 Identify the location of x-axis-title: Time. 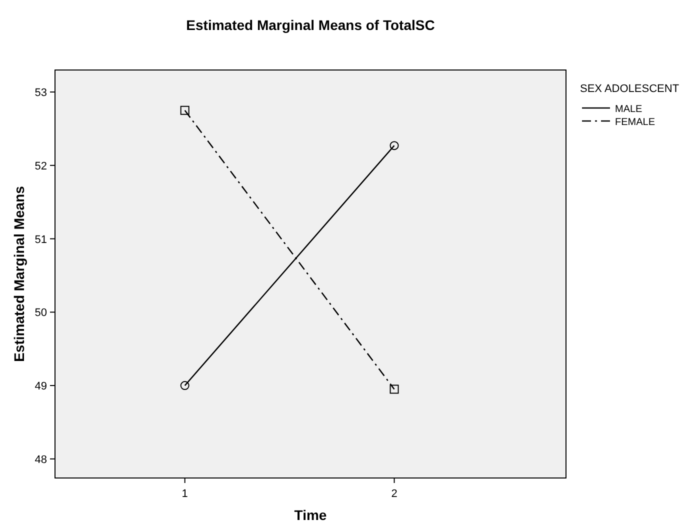
(310, 515).